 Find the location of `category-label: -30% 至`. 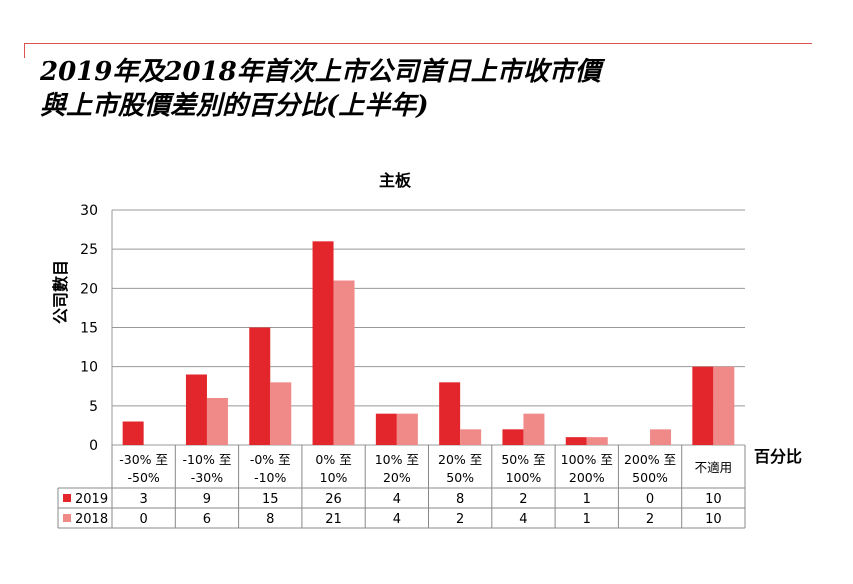

category-label: -30% 至 is located at coordinates (143, 459).